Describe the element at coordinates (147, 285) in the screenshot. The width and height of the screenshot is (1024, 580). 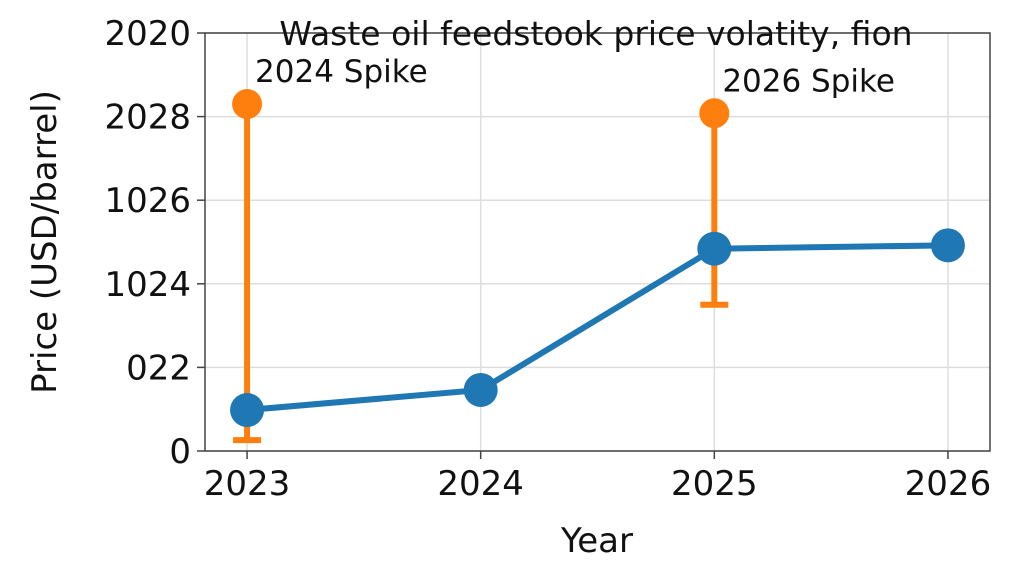
I see `y-tick-label: 1024` at that location.